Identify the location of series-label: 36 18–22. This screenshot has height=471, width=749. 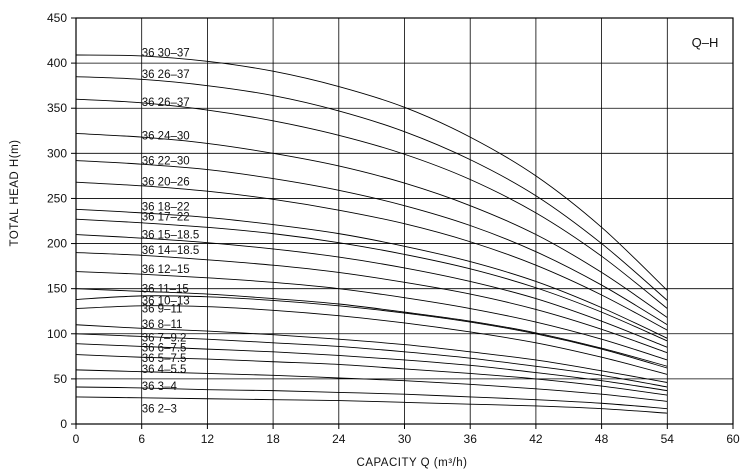
(166, 208).